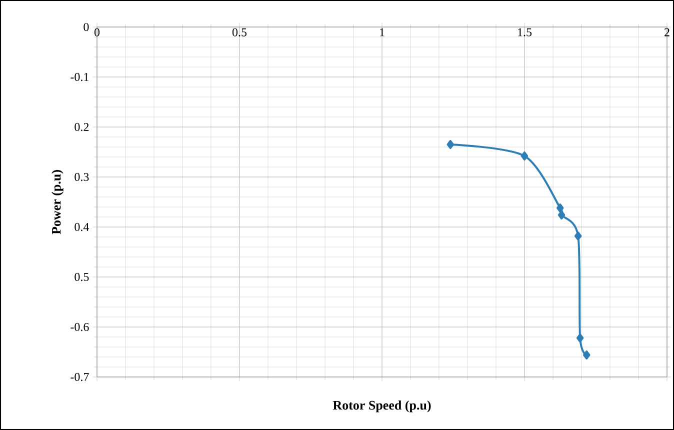 This screenshot has width=674, height=430. Describe the element at coordinates (82, 227) in the screenshot. I see `y-tick-label: 0.4` at that location.